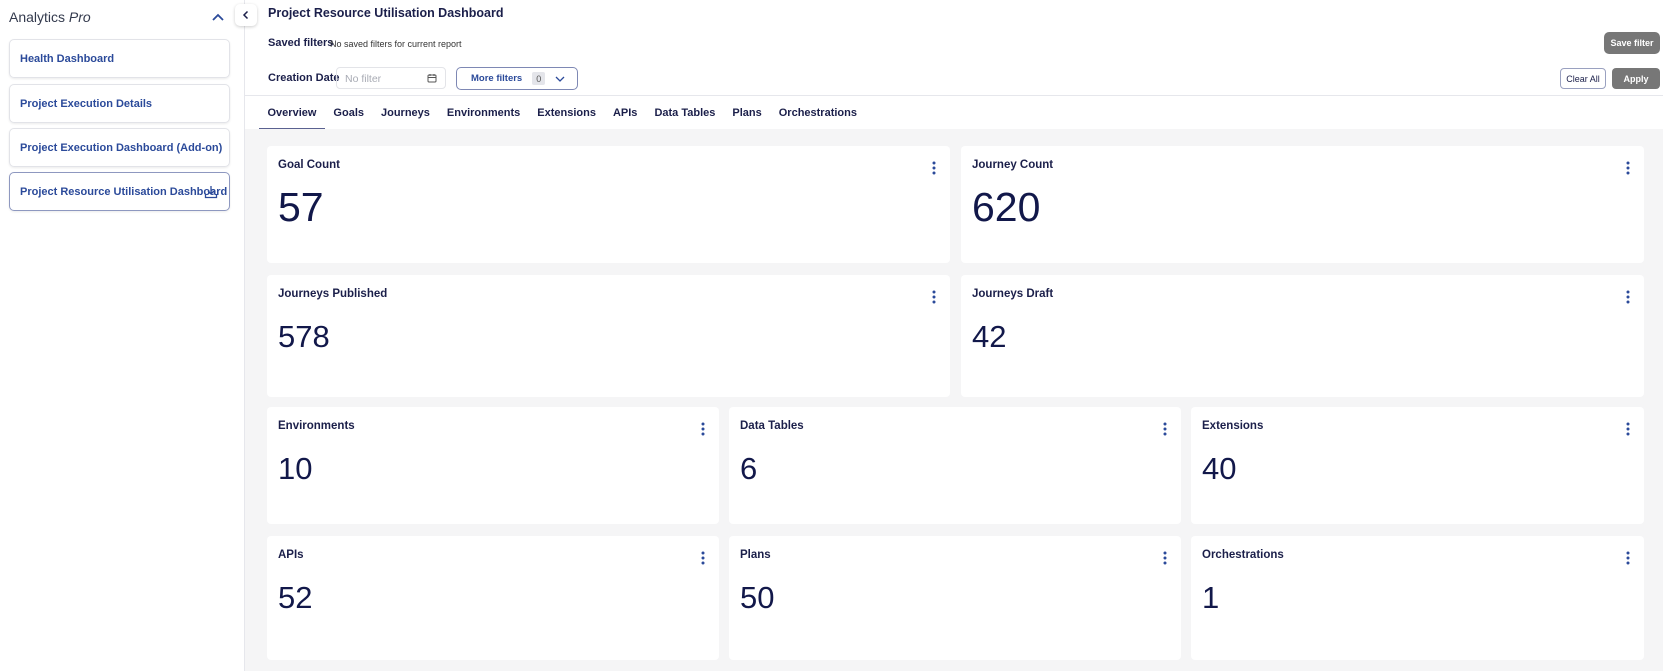  I want to click on tab-journeys: Journeys, so click(405, 113).